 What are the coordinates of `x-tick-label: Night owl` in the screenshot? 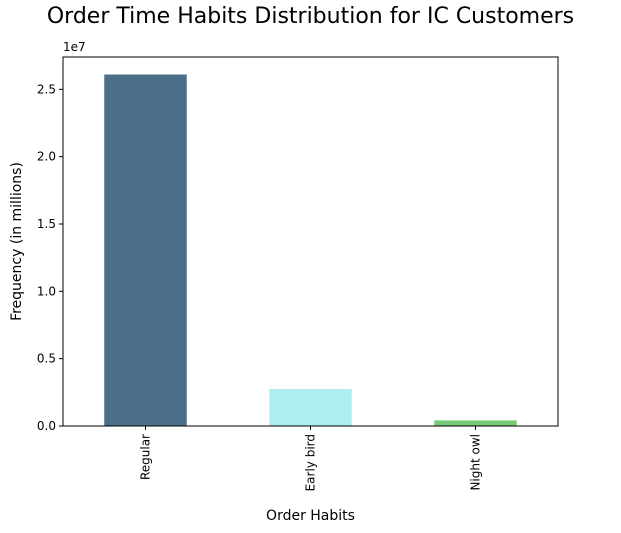 It's located at (476, 462).